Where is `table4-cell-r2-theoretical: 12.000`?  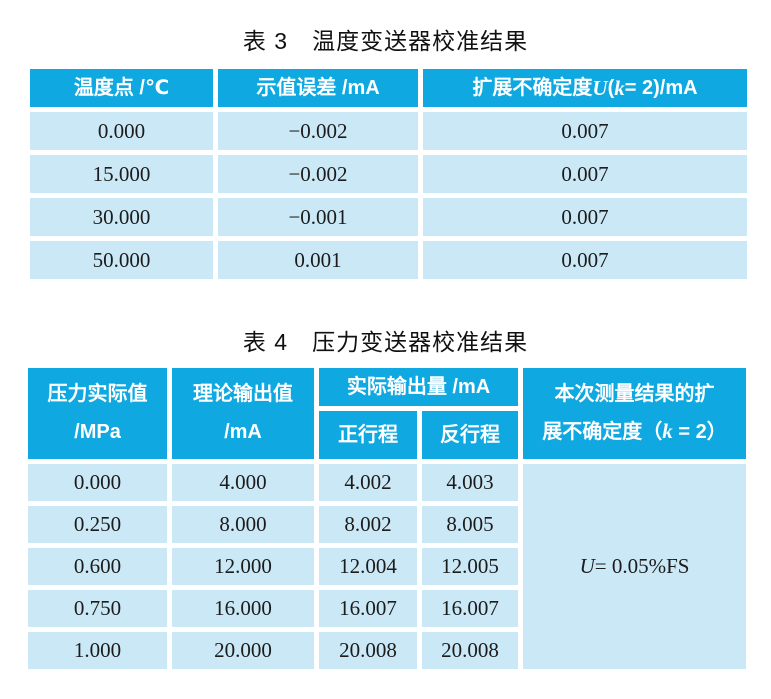 table4-cell-r2-theoretical: 12.000 is located at coordinates (243, 566).